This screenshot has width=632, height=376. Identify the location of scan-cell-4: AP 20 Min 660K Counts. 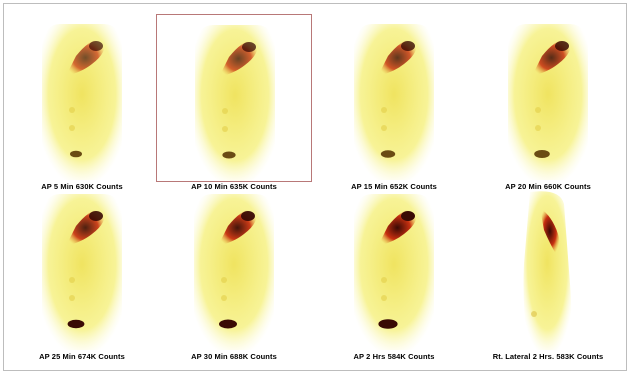
(548, 105).